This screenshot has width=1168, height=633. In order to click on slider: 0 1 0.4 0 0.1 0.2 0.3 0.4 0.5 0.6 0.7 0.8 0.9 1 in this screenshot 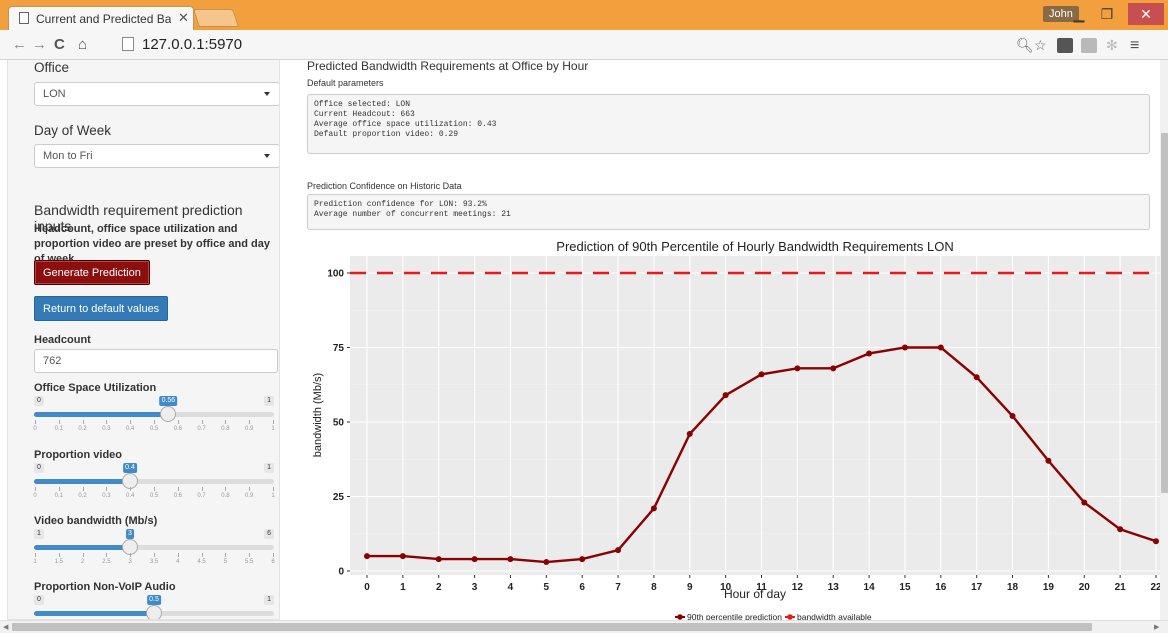, I will do `click(154, 483)`.